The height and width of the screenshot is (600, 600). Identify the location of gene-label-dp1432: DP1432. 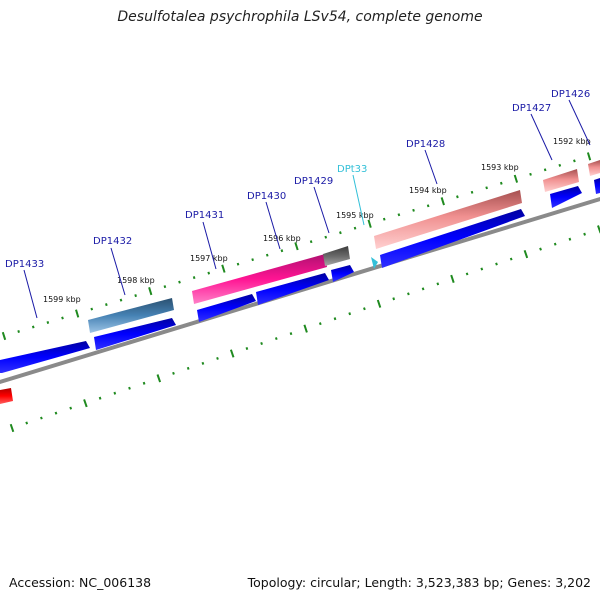
(112, 241).